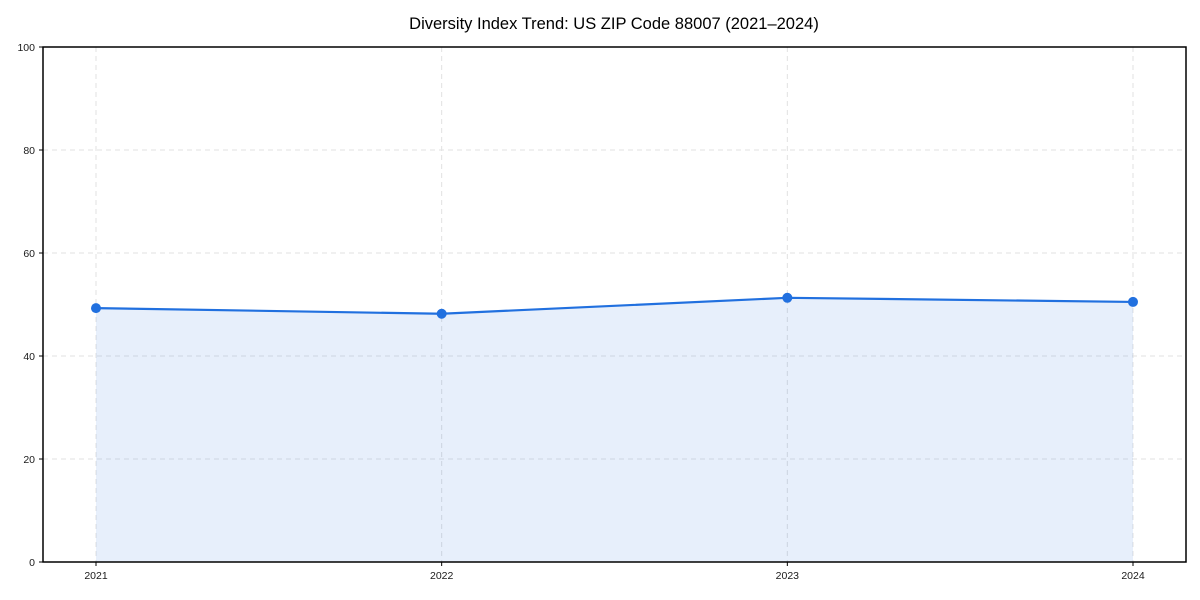  What do you see at coordinates (29, 460) in the screenshot?
I see `y-tick-label: 20` at bounding box center [29, 460].